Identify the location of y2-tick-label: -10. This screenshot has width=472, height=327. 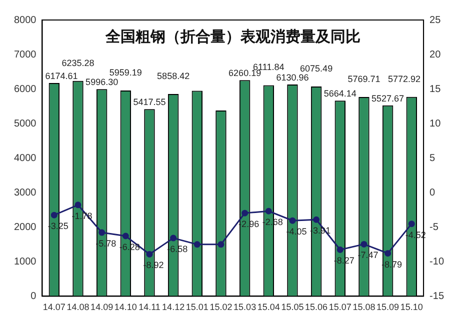
(437, 262).